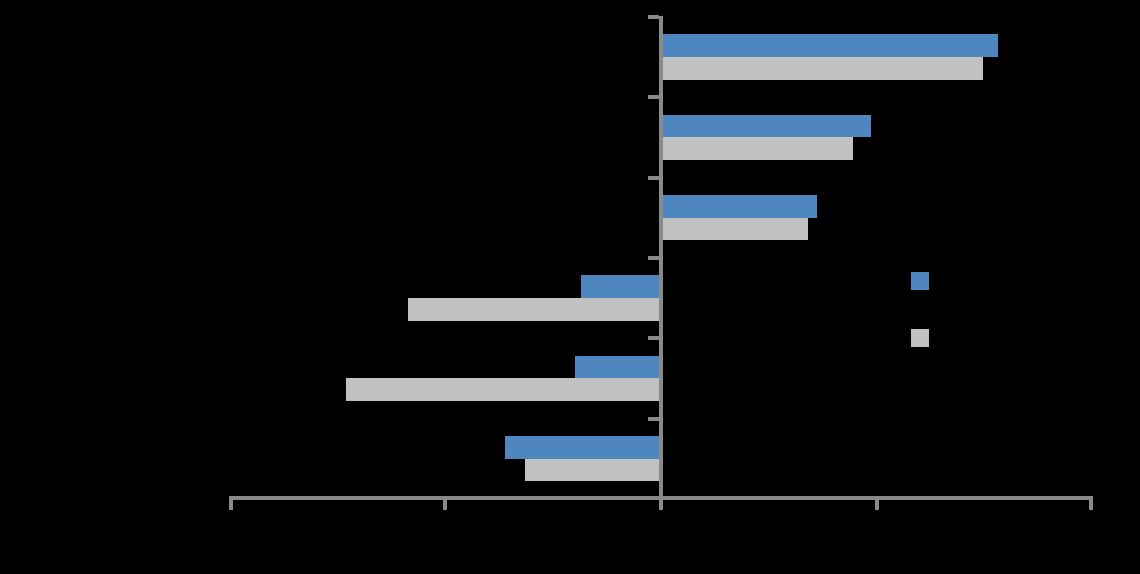  What do you see at coordinates (621, 286) in the screenshot?
I see `bar-series1-group4` at bounding box center [621, 286].